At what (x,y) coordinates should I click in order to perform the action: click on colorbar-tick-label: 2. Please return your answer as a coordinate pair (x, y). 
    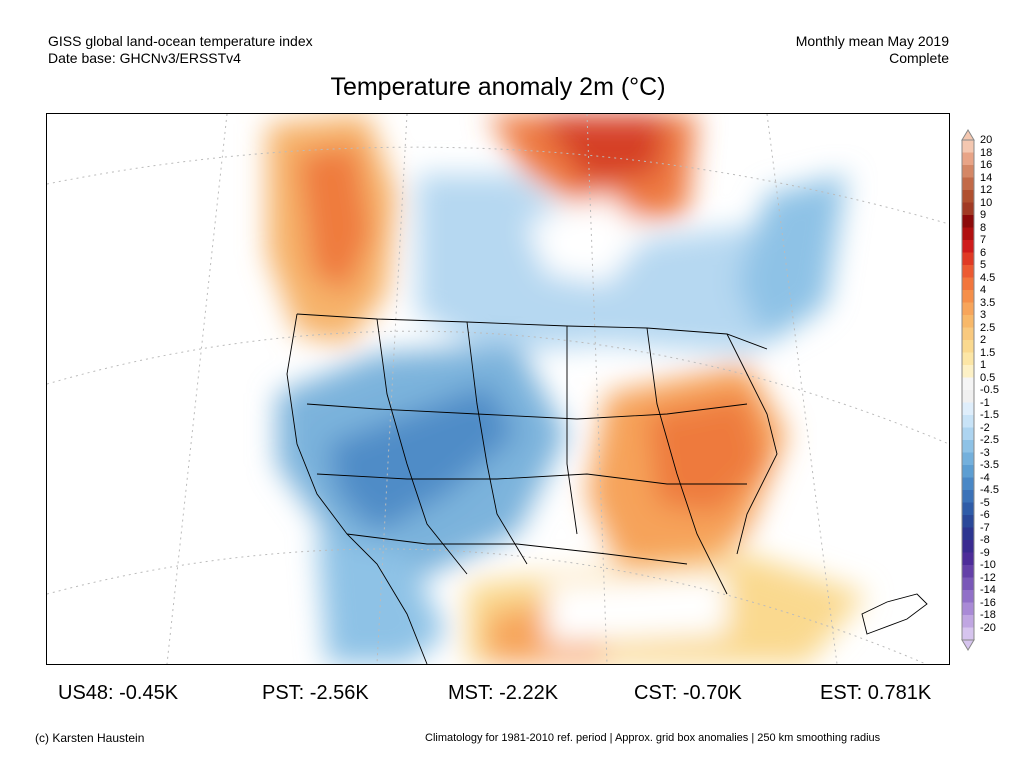
    Looking at the image, I should click on (983, 340).